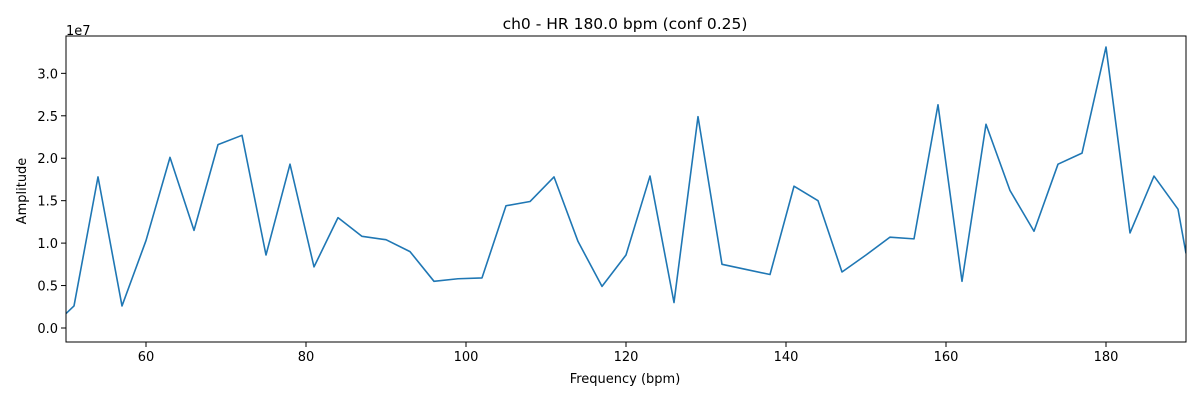 The width and height of the screenshot is (1200, 400). I want to click on y-tick-label: 1.0, so click(47, 244).